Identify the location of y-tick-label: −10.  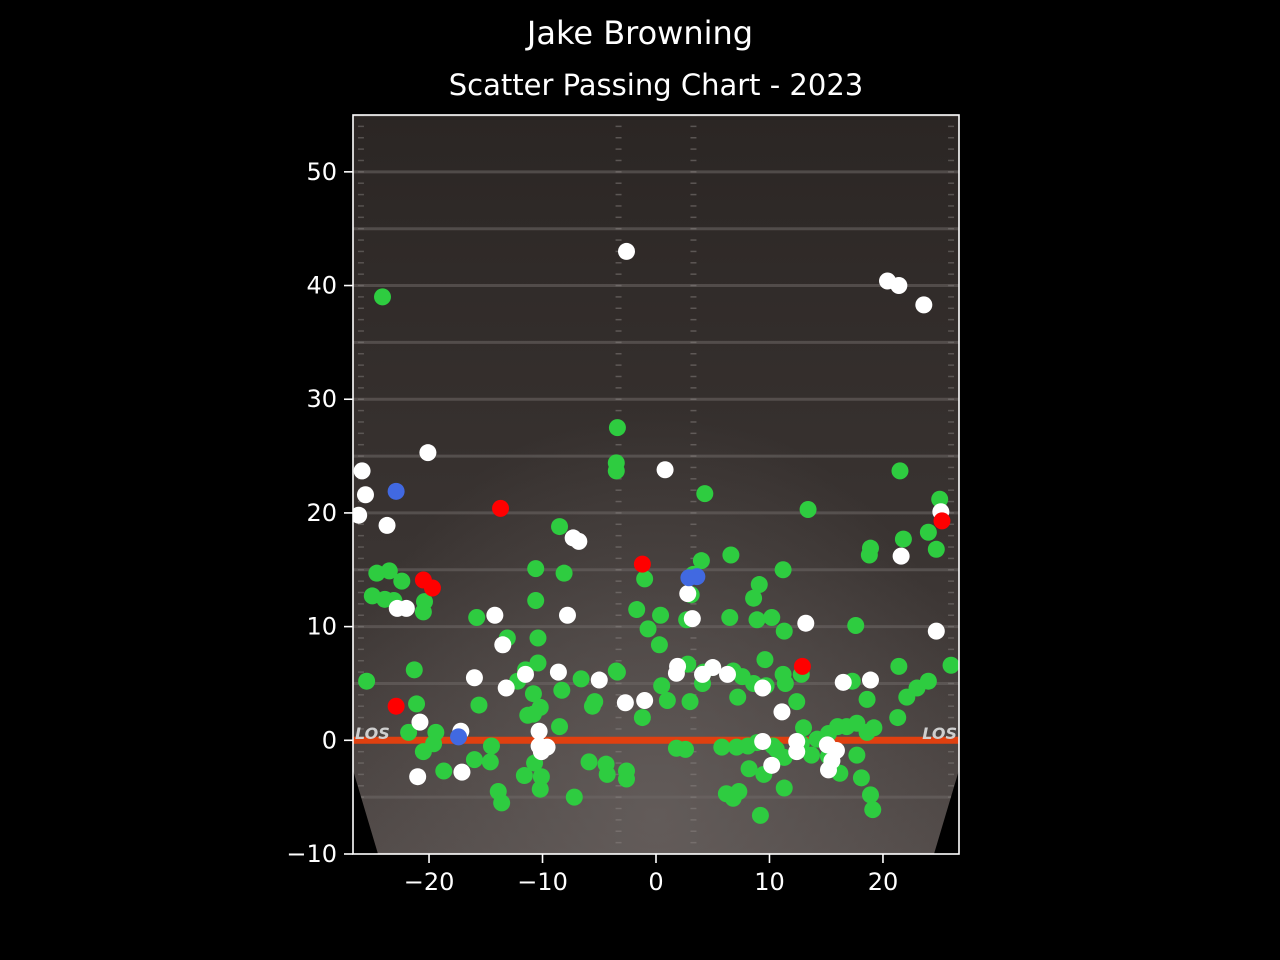
(311, 854).